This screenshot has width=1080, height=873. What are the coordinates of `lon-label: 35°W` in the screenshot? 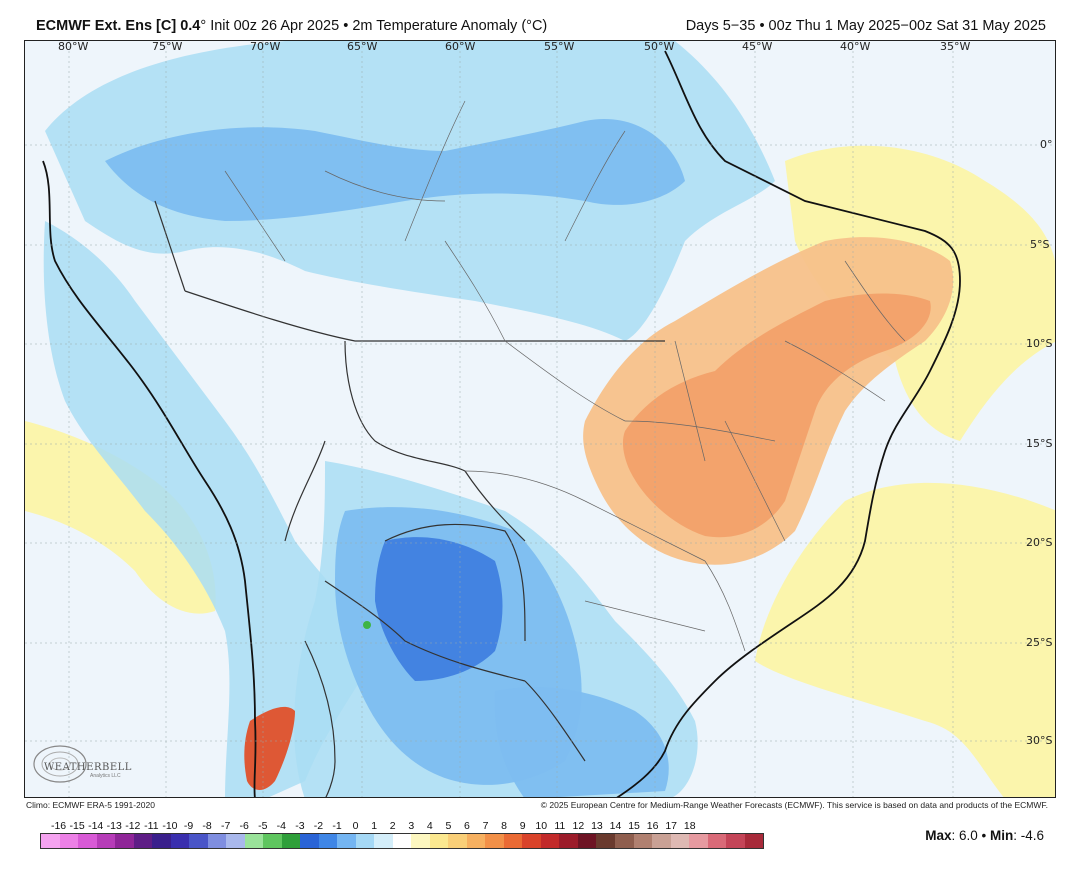 It's located at (955, 46).